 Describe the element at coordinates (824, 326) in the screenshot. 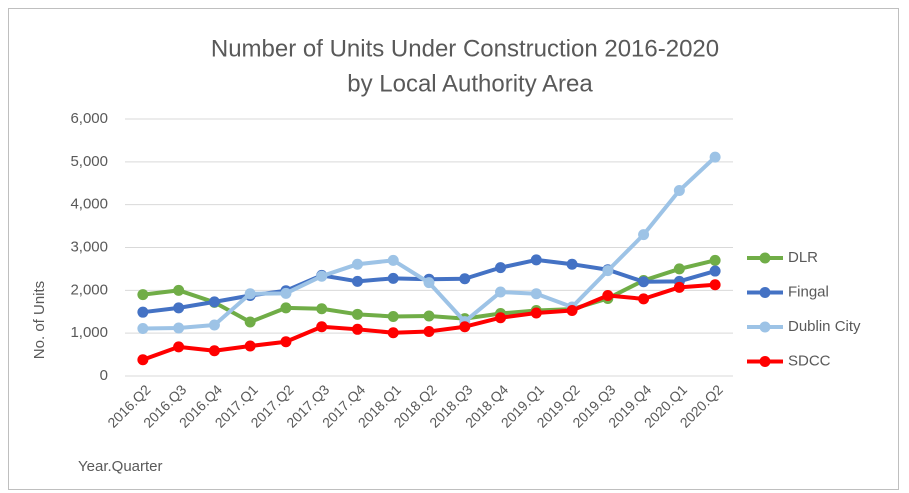

I see `legend-label: Dublin City` at that location.